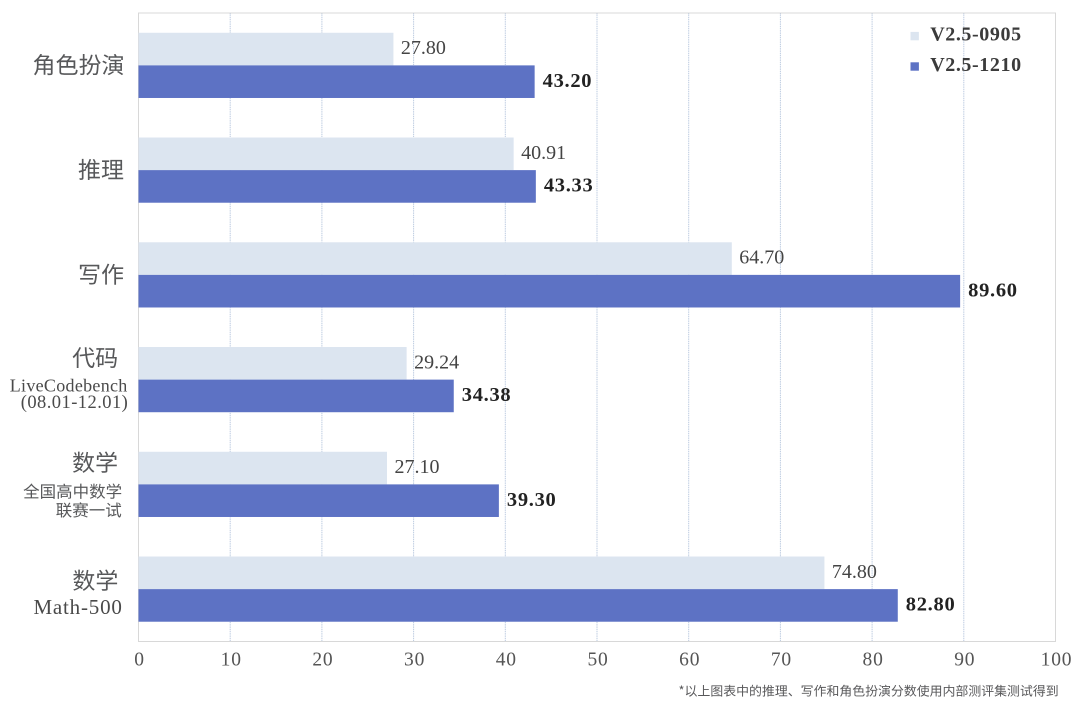  I want to click on svg-text: 0, so click(139, 660).